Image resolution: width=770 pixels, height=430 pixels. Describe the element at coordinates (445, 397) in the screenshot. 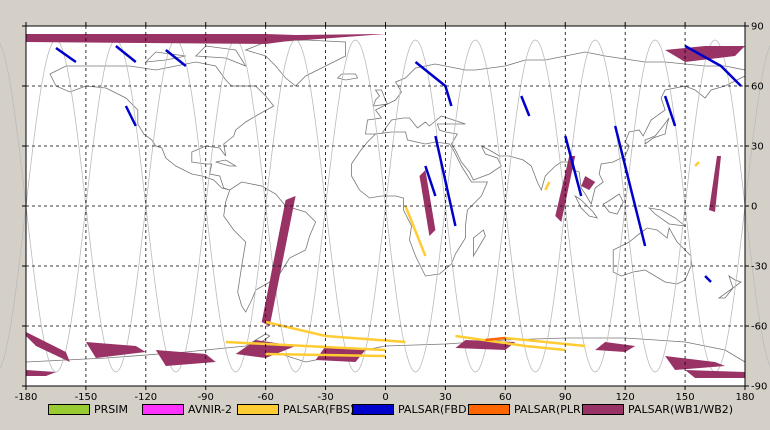

I see `lon-tick-label: 30` at that location.